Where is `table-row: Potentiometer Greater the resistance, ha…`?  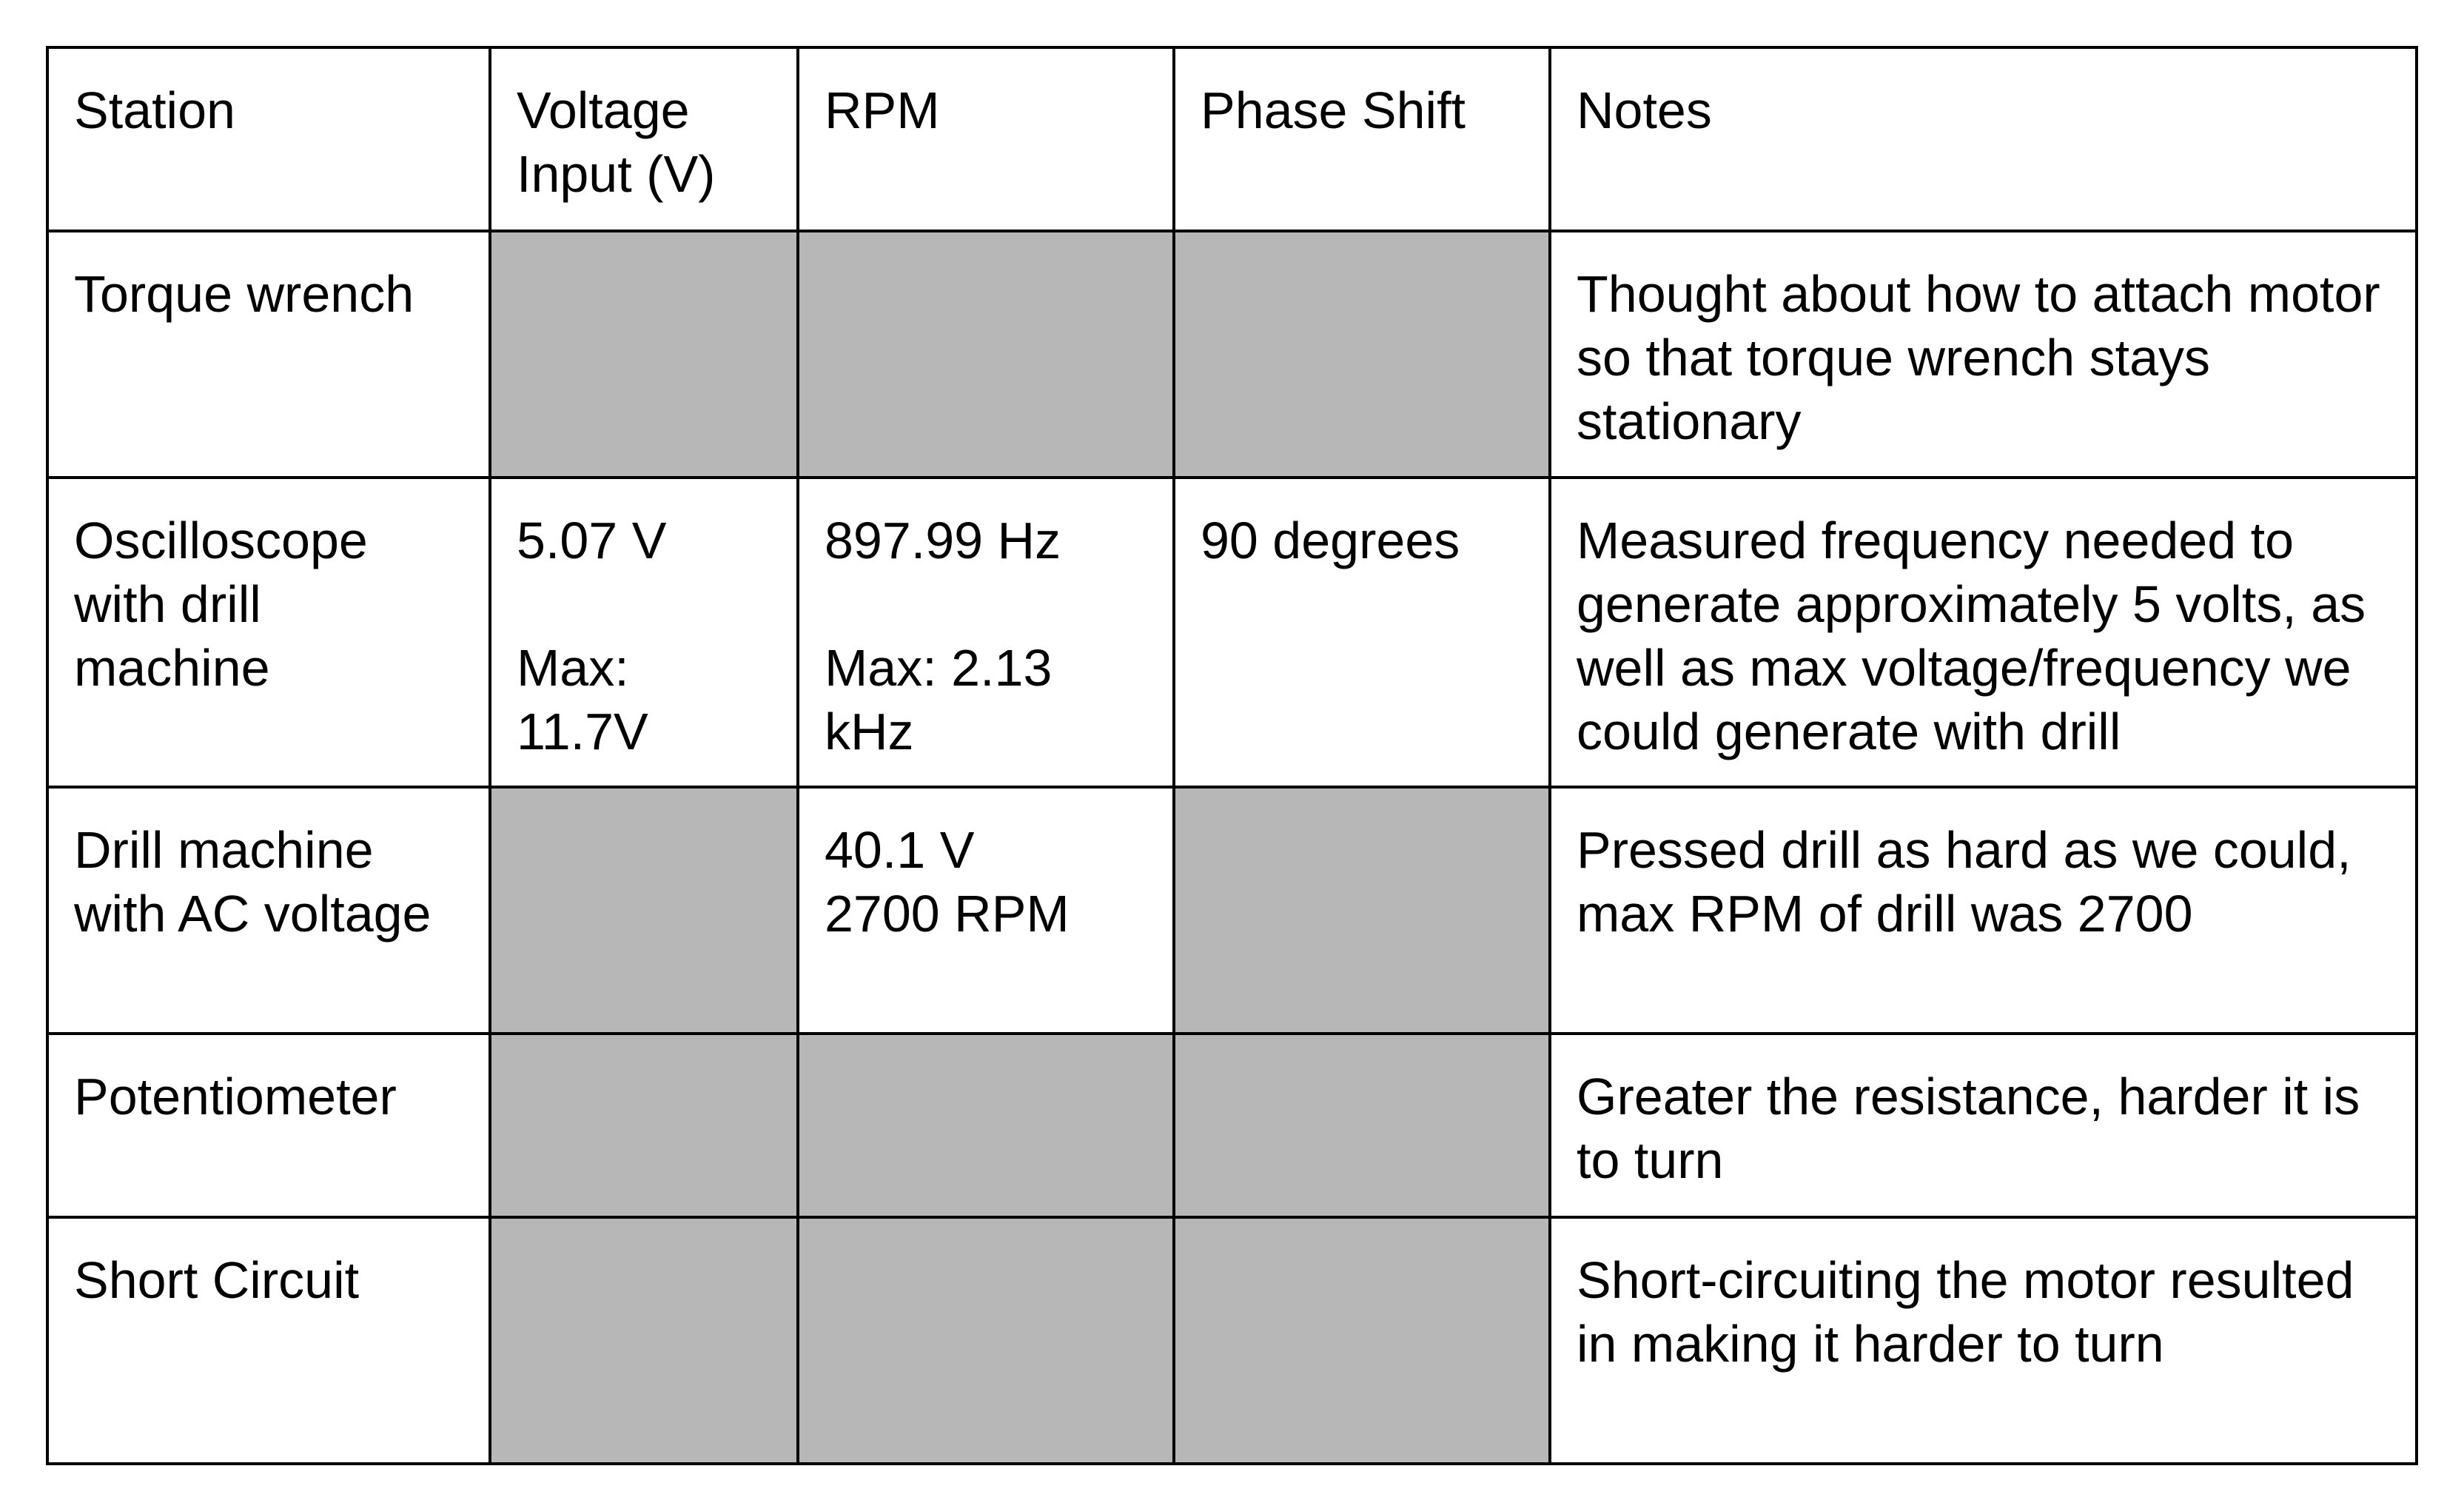
table-row: Potentiometer Greater the resistance, ha… is located at coordinates (1232, 1125).